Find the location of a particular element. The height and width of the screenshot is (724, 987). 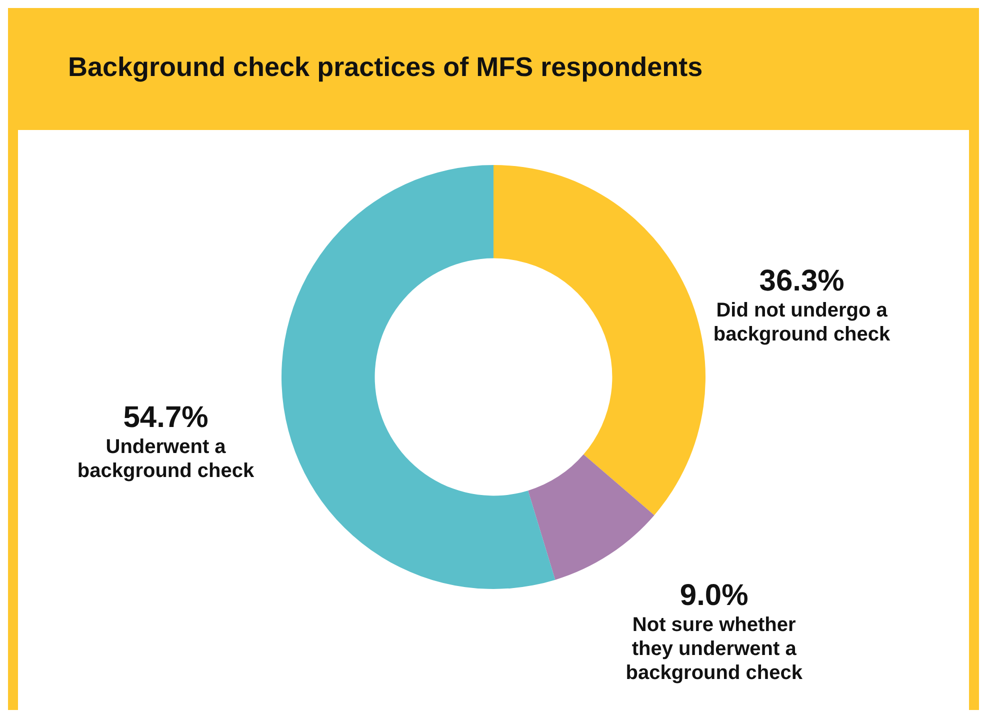

data-label: 9.0% is located at coordinates (714, 595).